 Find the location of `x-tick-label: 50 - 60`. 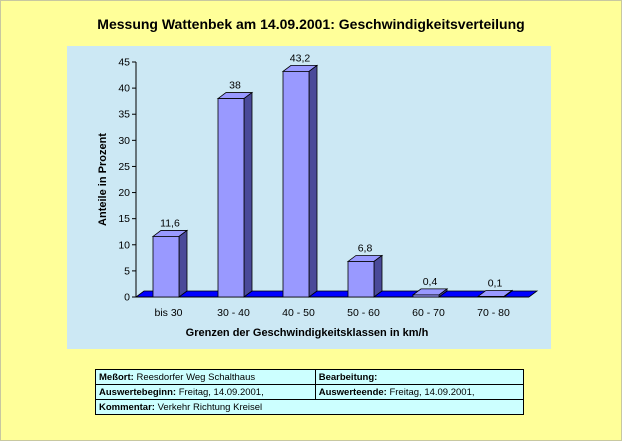

x-tick-label: 50 - 60 is located at coordinates (363, 313).